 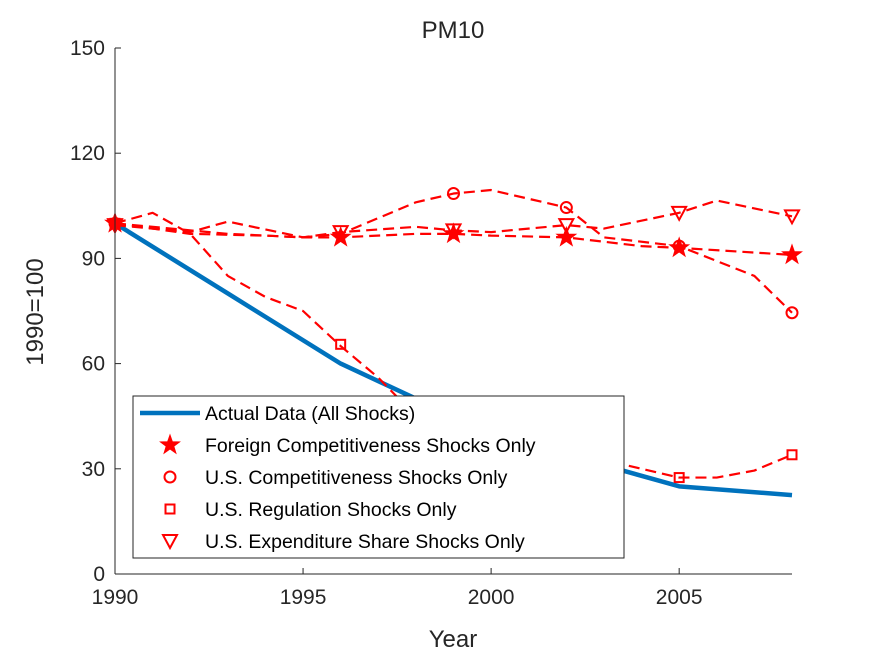 I want to click on x-tick-label: 2000, so click(x=491, y=597).